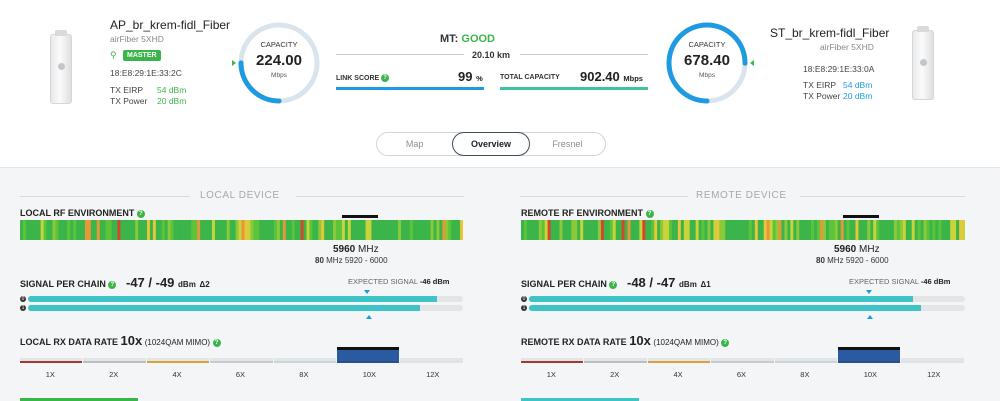 The height and width of the screenshot is (401, 1000). Describe the element at coordinates (170, 25) in the screenshot. I see `local-device-name: AP_br_krem-fidl_Fiber` at that location.